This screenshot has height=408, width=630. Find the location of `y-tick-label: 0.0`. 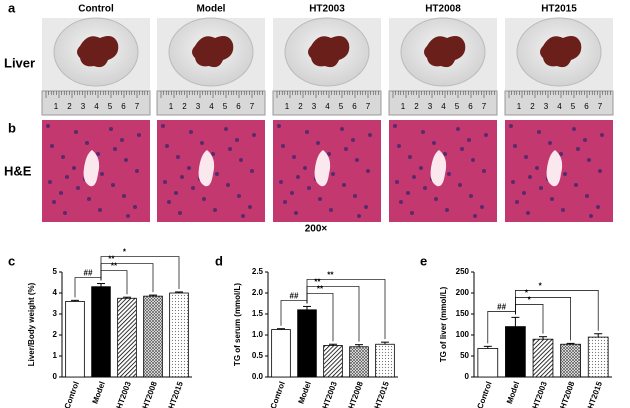

y-tick-label: 0.0 is located at coordinates (258, 376).